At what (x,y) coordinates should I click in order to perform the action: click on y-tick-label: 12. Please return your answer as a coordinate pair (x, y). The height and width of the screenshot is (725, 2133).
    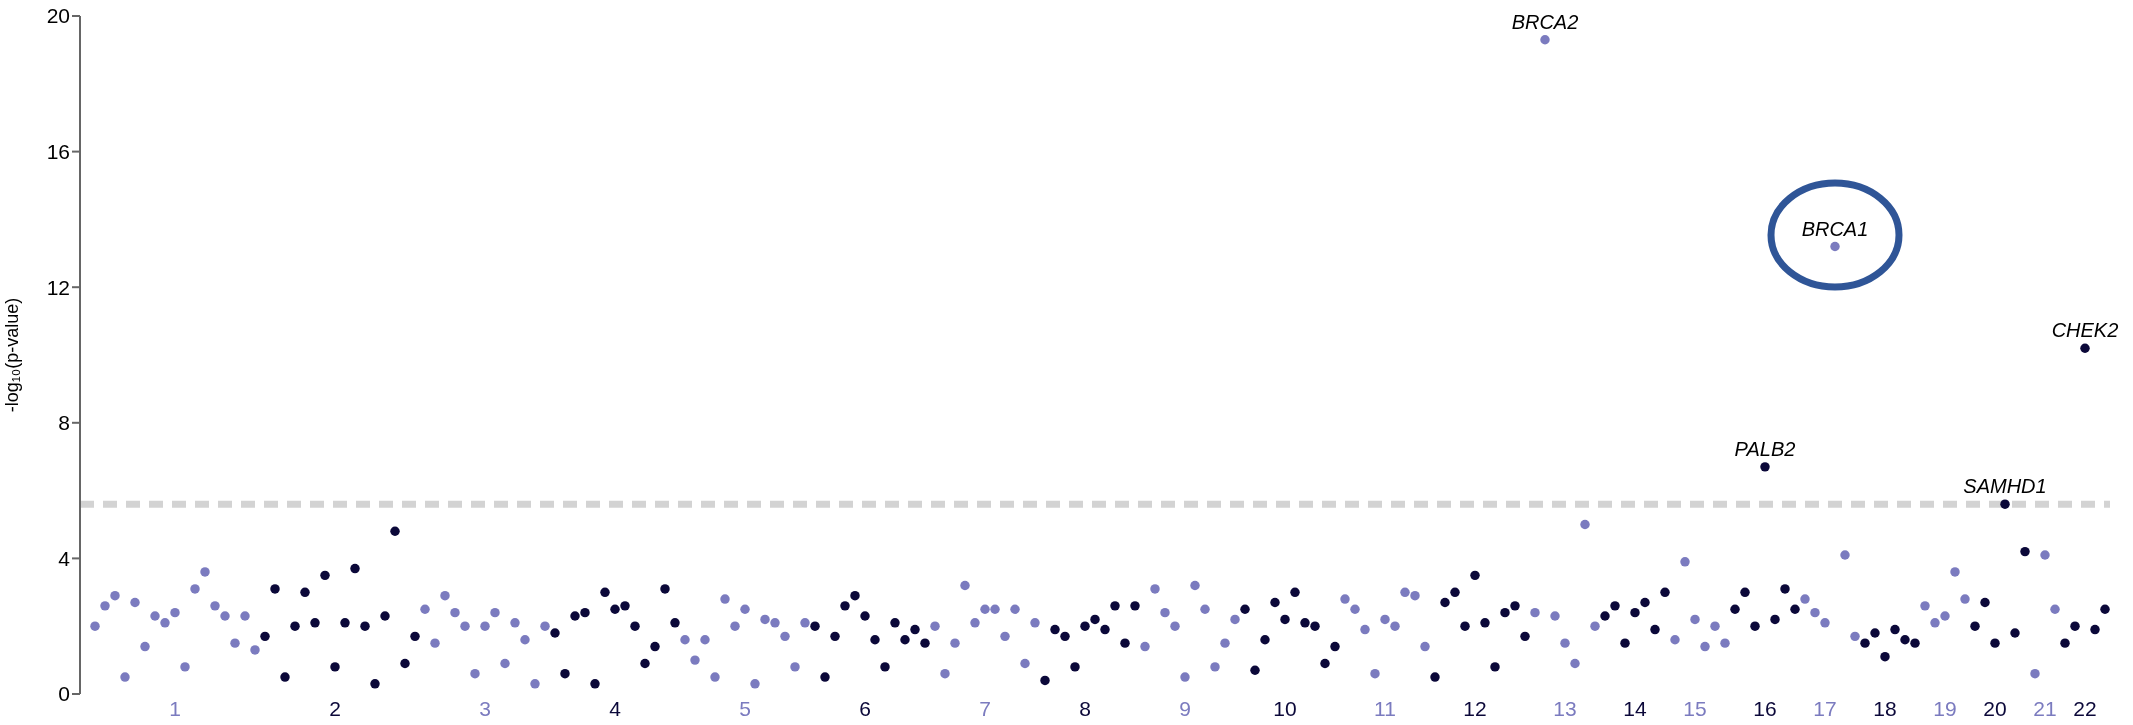
    Looking at the image, I should click on (58, 287).